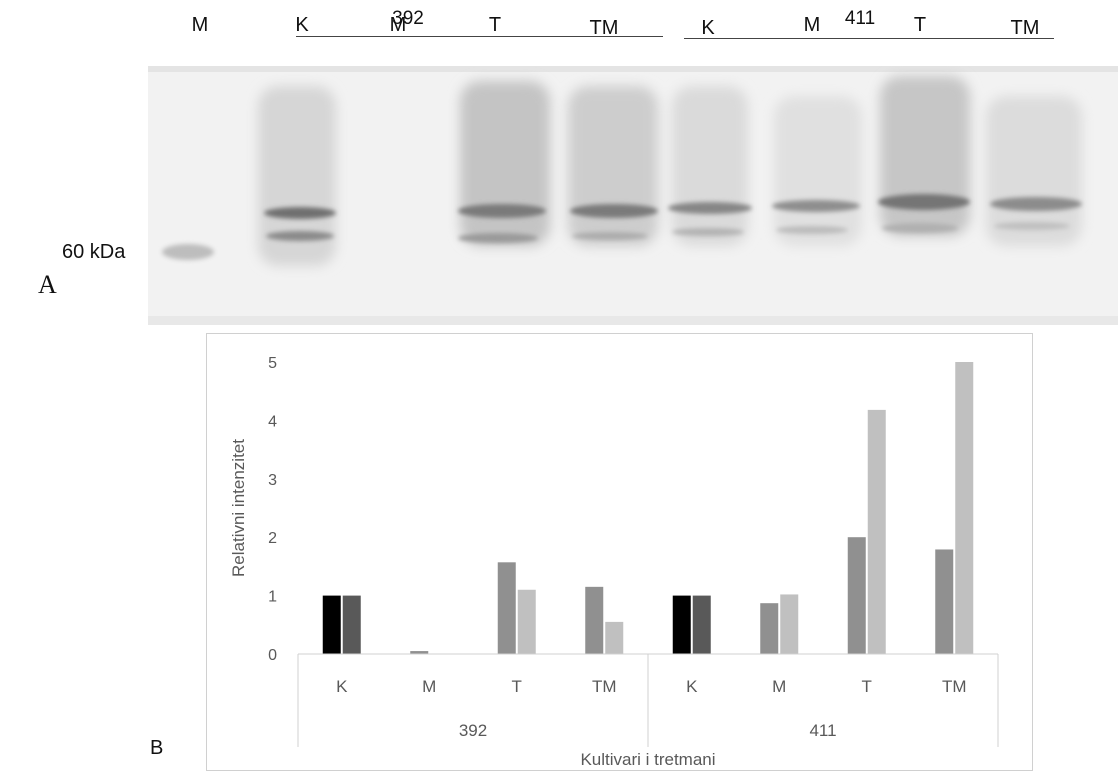 The width and height of the screenshot is (1118, 771). Describe the element at coordinates (610, 236) in the screenshot. I see `band-392-tm-lower` at that location.